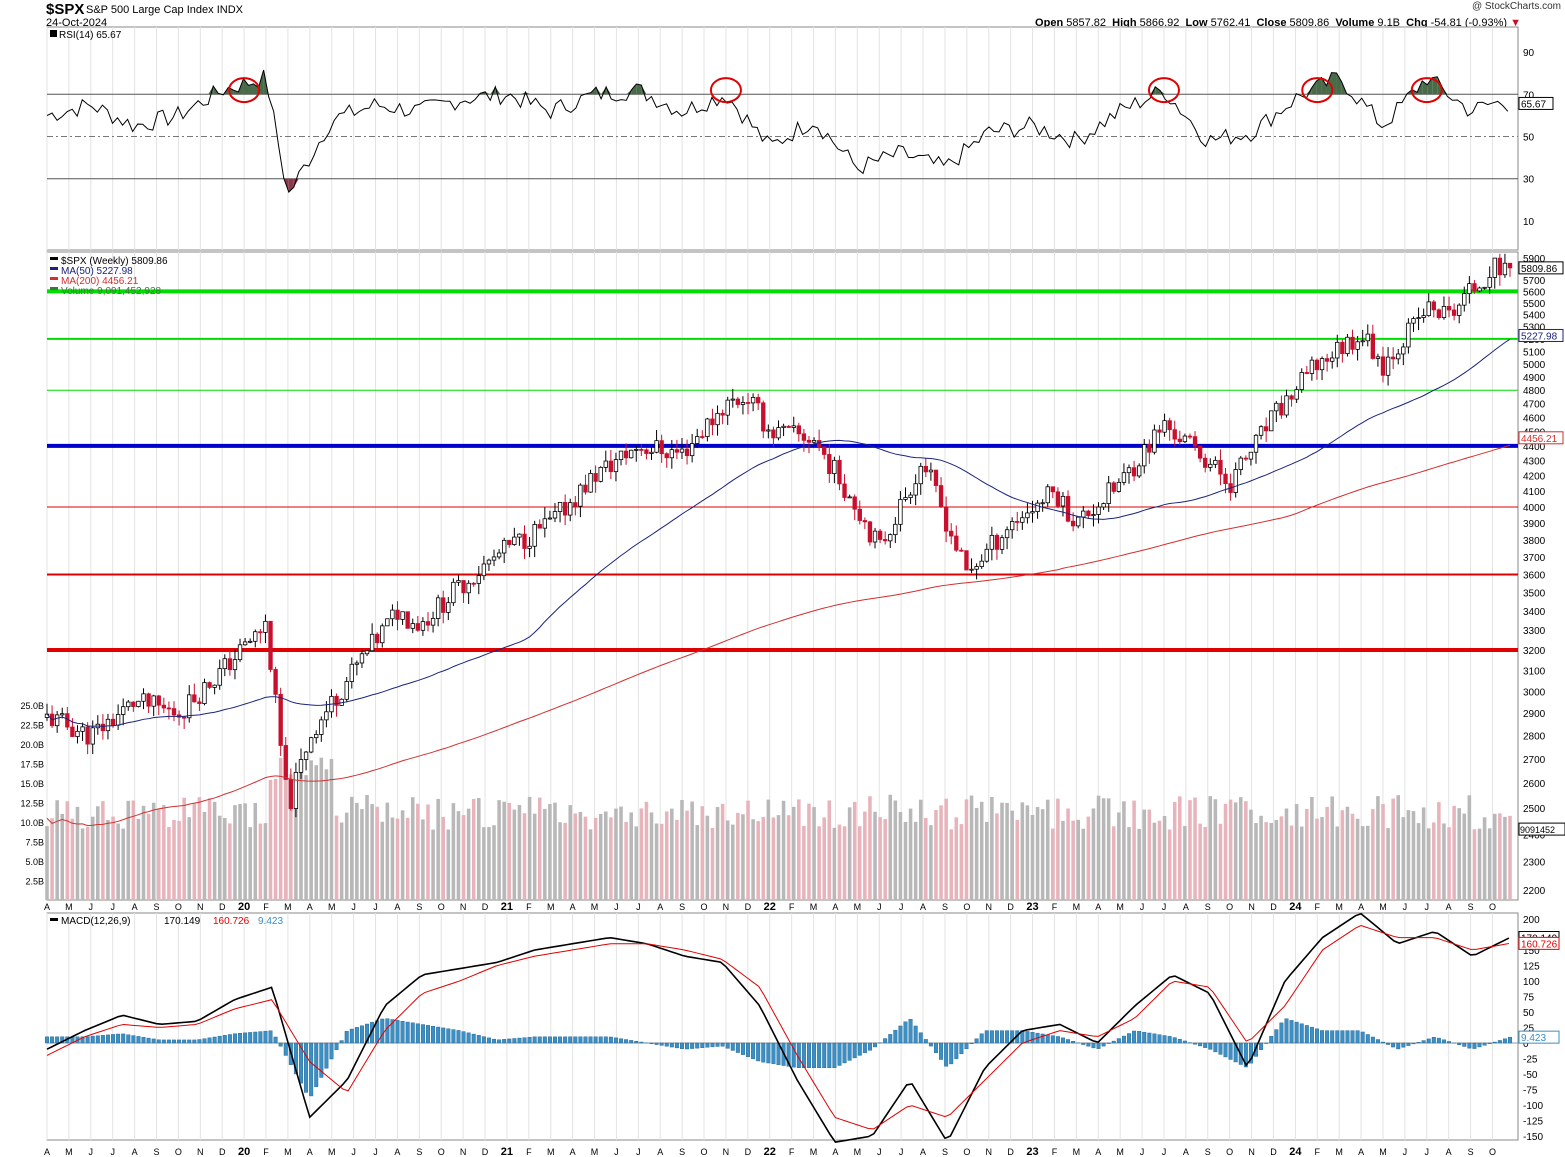 This screenshot has height=1157, width=1565. Describe the element at coordinates (1529, 53) in the screenshot. I see `rsi-tick-label: 90` at that location.